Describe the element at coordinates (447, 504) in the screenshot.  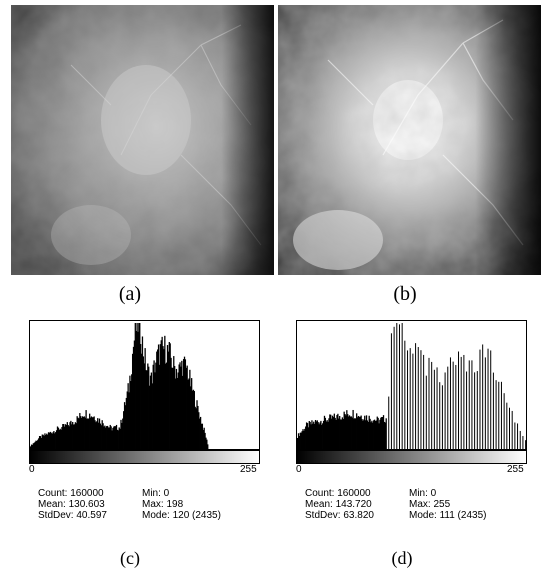
I see `histogram-d-stats-right: Min: 0 Max: 255 Mode: 111 (2435)` at that location.